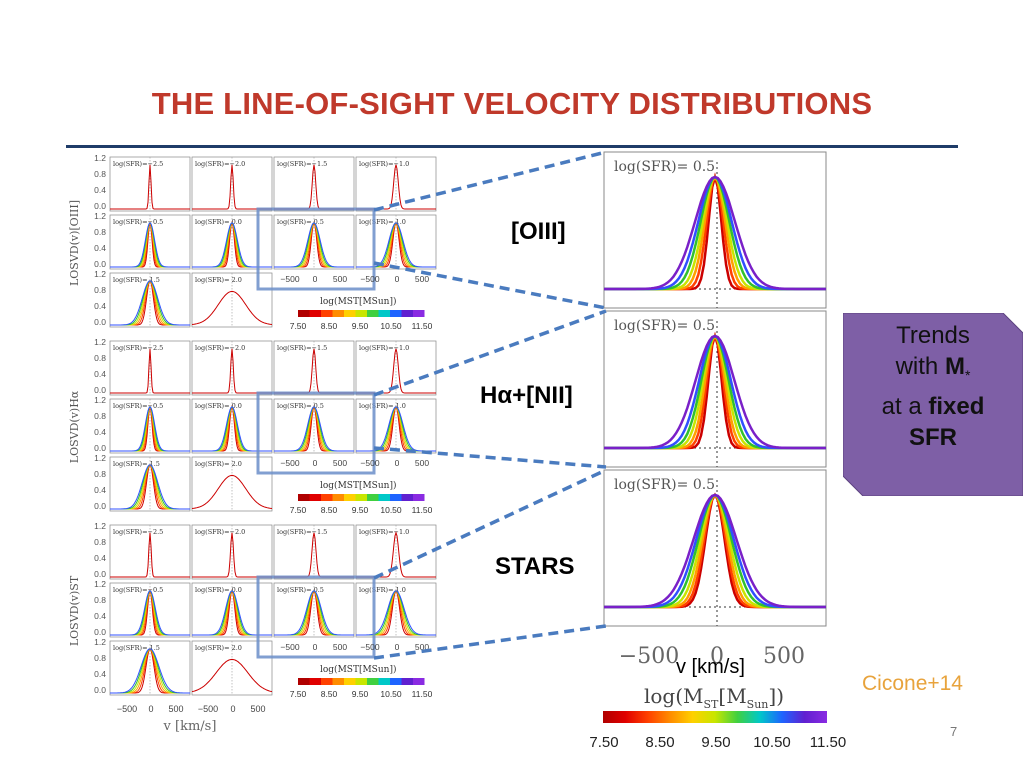  Describe the element at coordinates (422, 694) in the screenshot. I see `mini-colorbar-tick: 11.50` at that location.